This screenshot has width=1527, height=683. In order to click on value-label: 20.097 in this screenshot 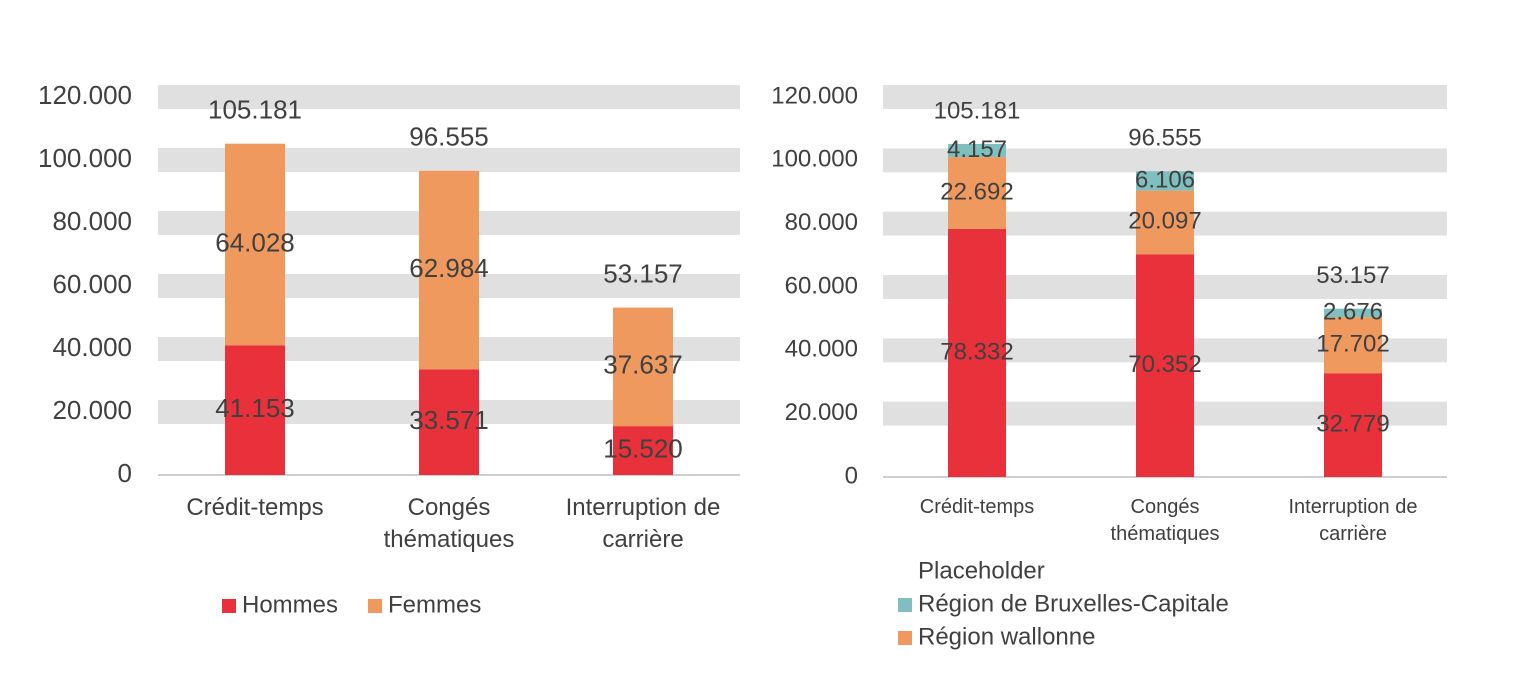, I will do `click(1164, 221)`.